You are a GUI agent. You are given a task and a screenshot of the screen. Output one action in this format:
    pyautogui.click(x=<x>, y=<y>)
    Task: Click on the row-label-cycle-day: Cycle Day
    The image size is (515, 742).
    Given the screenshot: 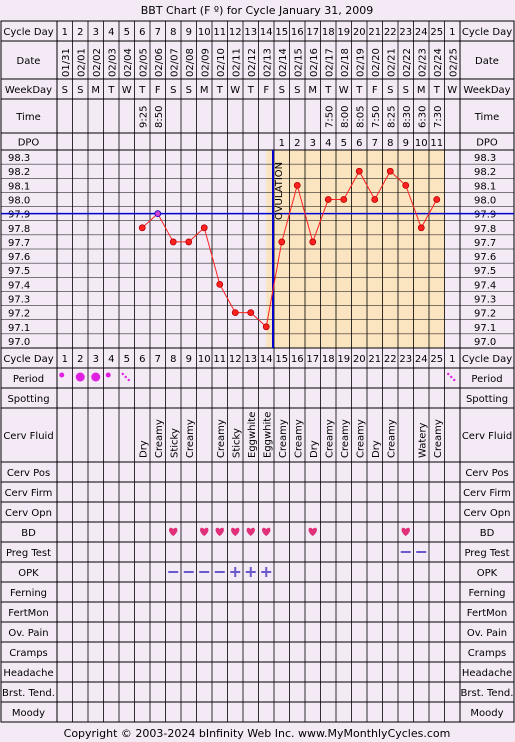 What is the action you would take?
    pyautogui.click(x=28, y=32)
    